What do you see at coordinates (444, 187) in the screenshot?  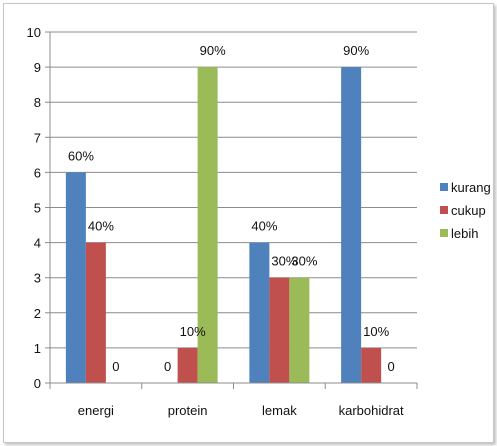 I see `legend-swatch-kurang` at bounding box center [444, 187].